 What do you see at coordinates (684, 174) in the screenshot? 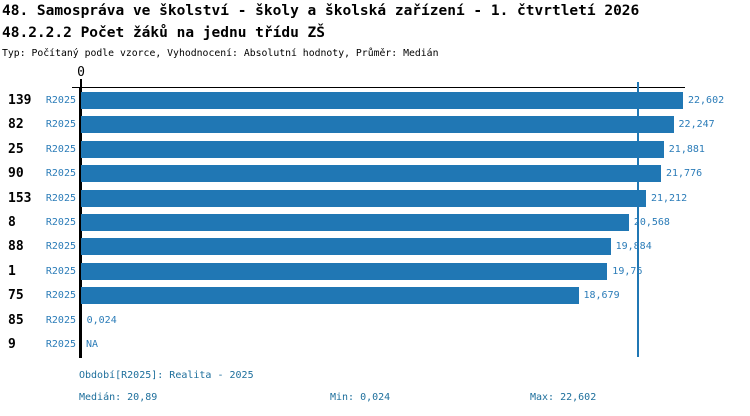
I see `bar-value-label: 21,776` at bounding box center [684, 174].